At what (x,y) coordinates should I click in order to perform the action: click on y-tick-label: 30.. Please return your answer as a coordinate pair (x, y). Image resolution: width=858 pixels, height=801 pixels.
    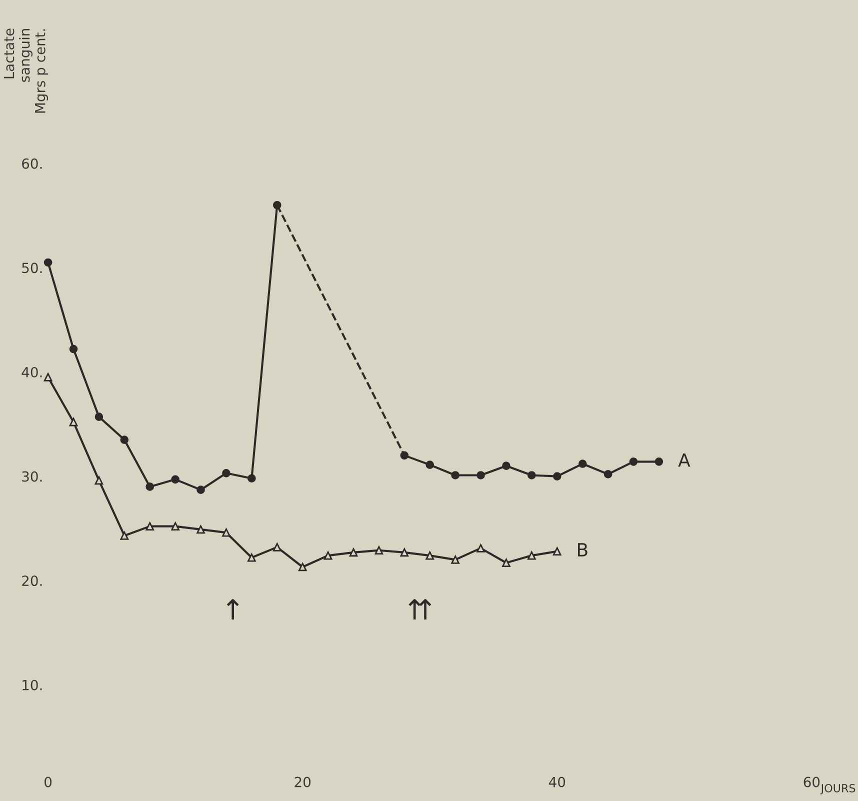
    Looking at the image, I should click on (32, 476).